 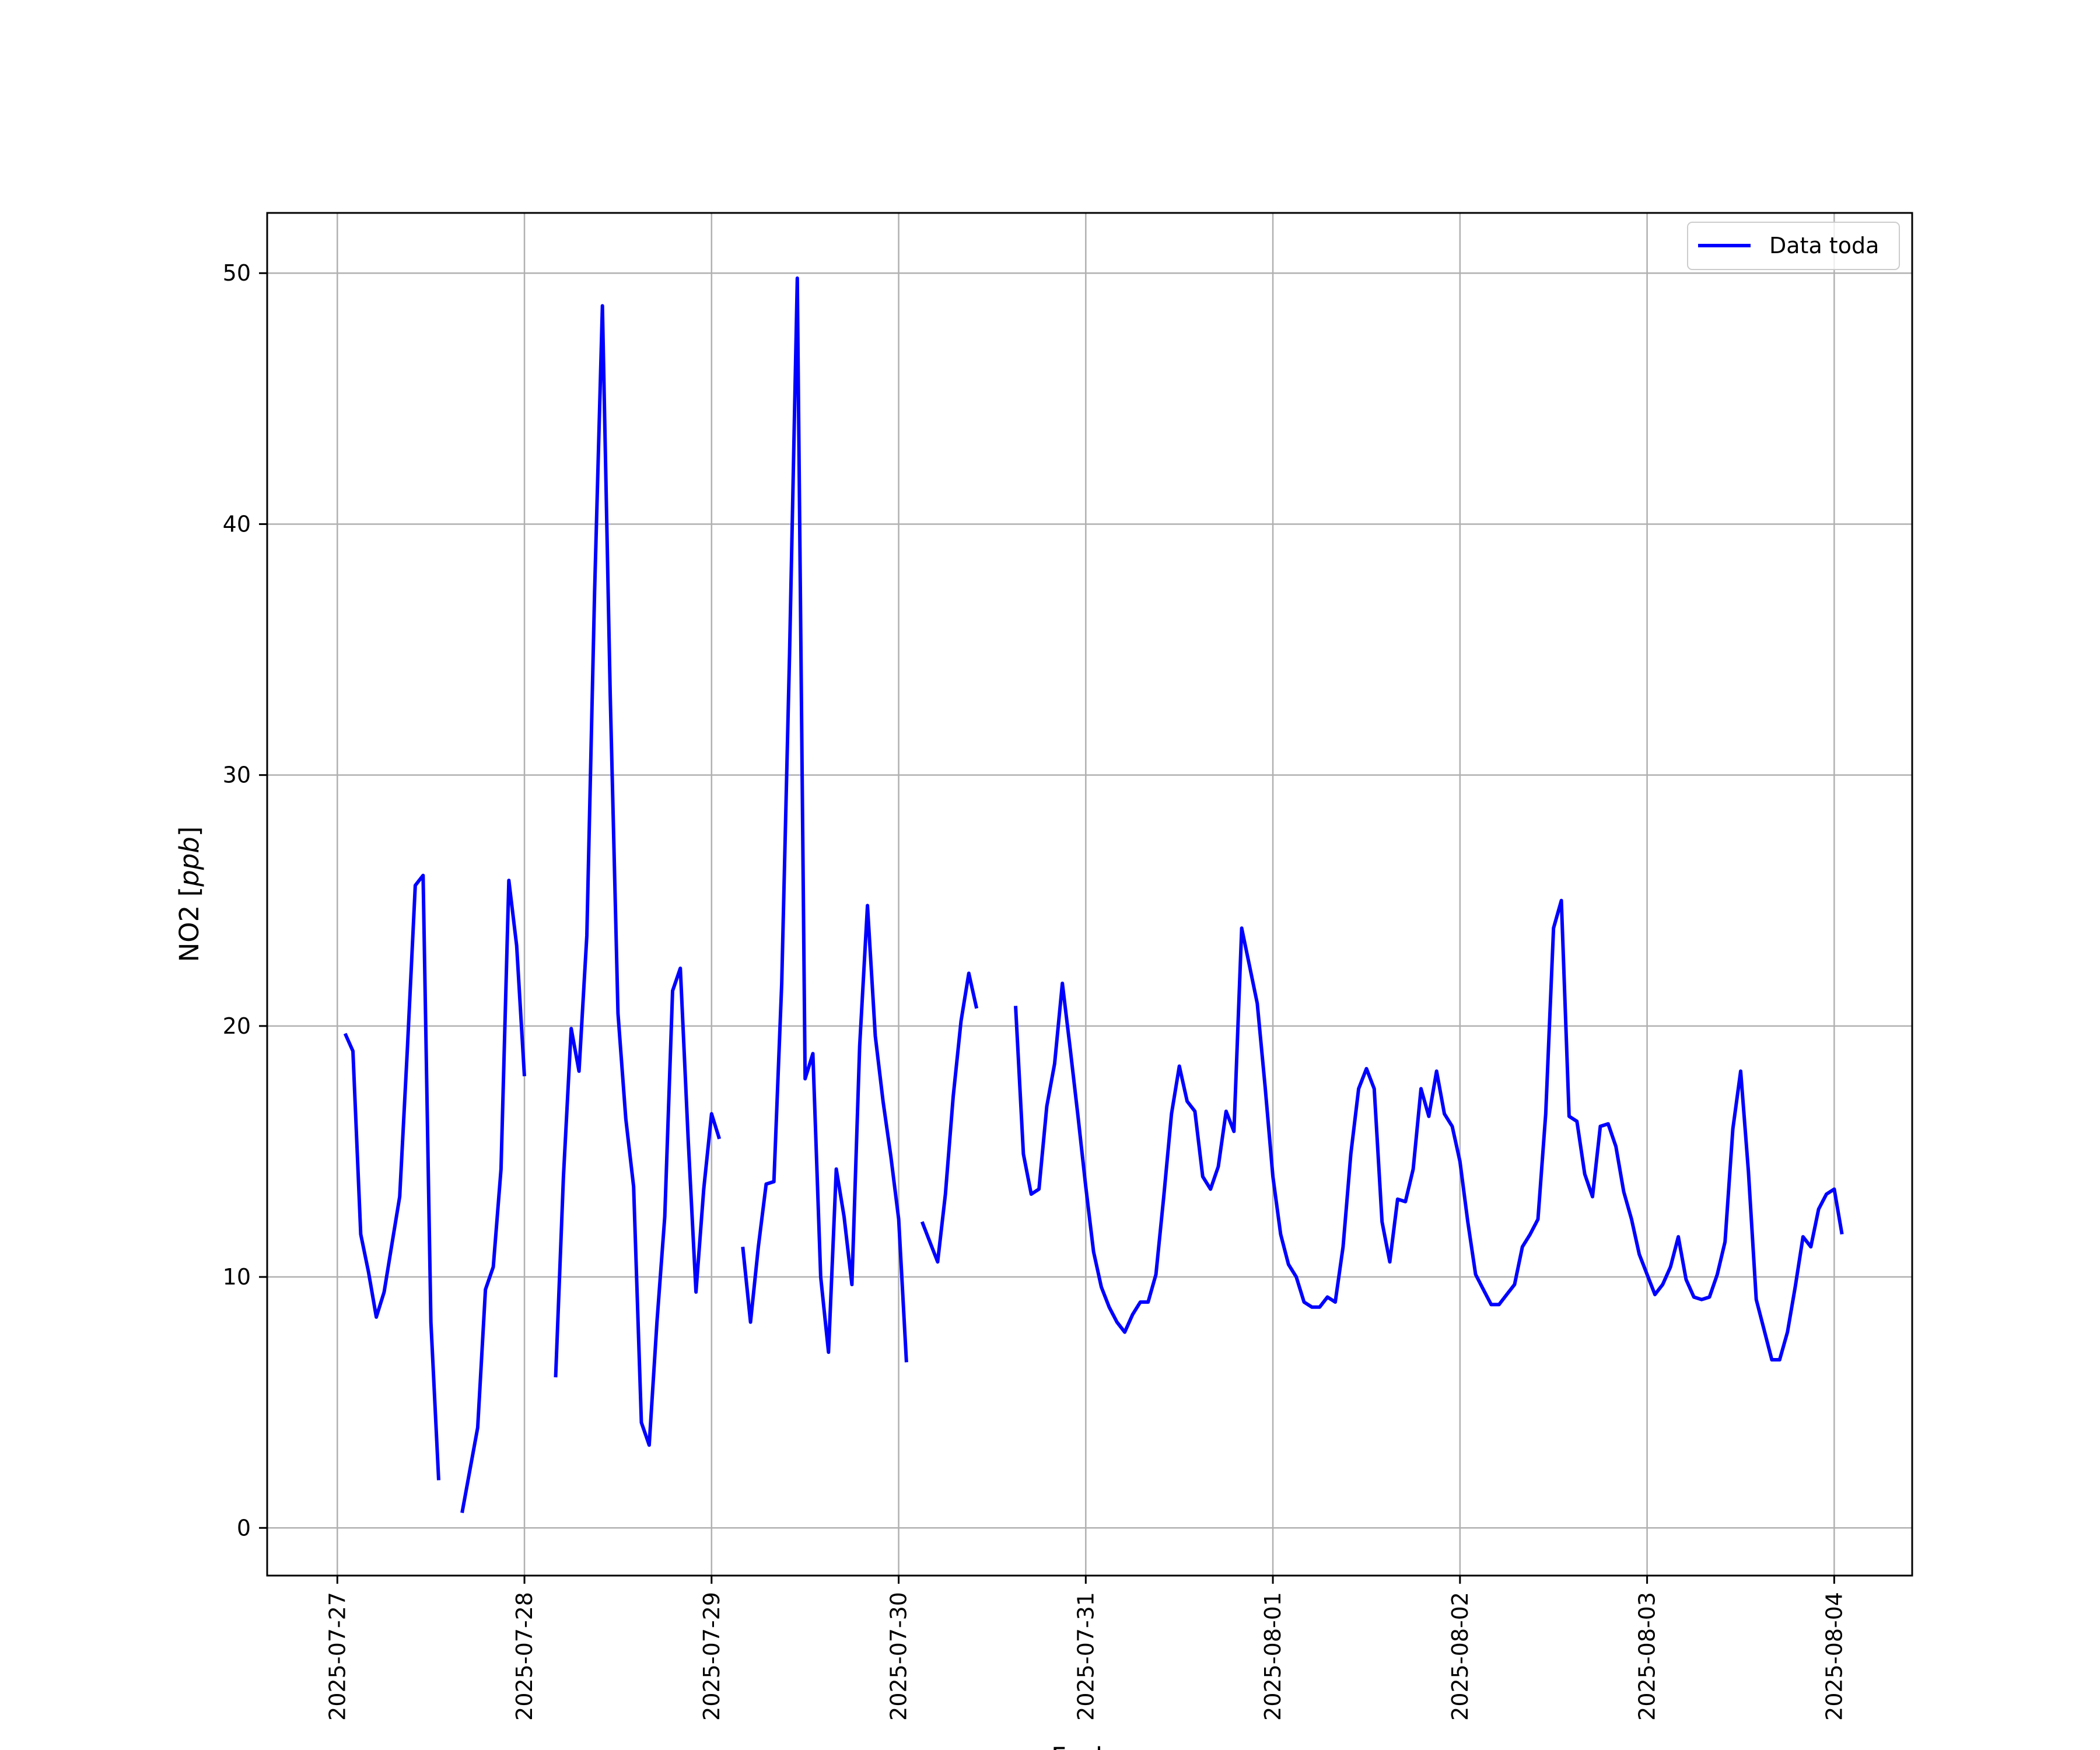 What do you see at coordinates (244, 1528) in the screenshot?
I see `y-tick-label: 0` at bounding box center [244, 1528].